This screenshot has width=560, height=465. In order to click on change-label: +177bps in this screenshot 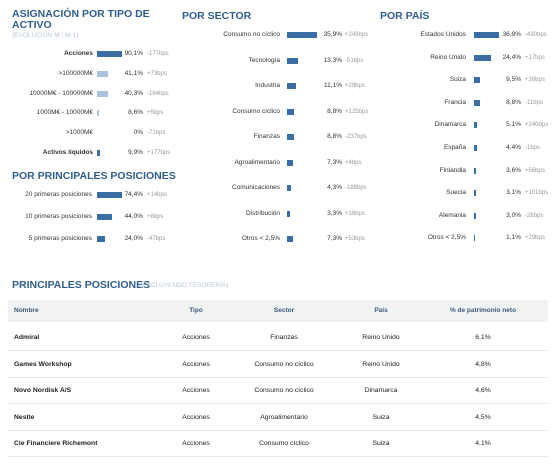, I will do `click(159, 153)`.